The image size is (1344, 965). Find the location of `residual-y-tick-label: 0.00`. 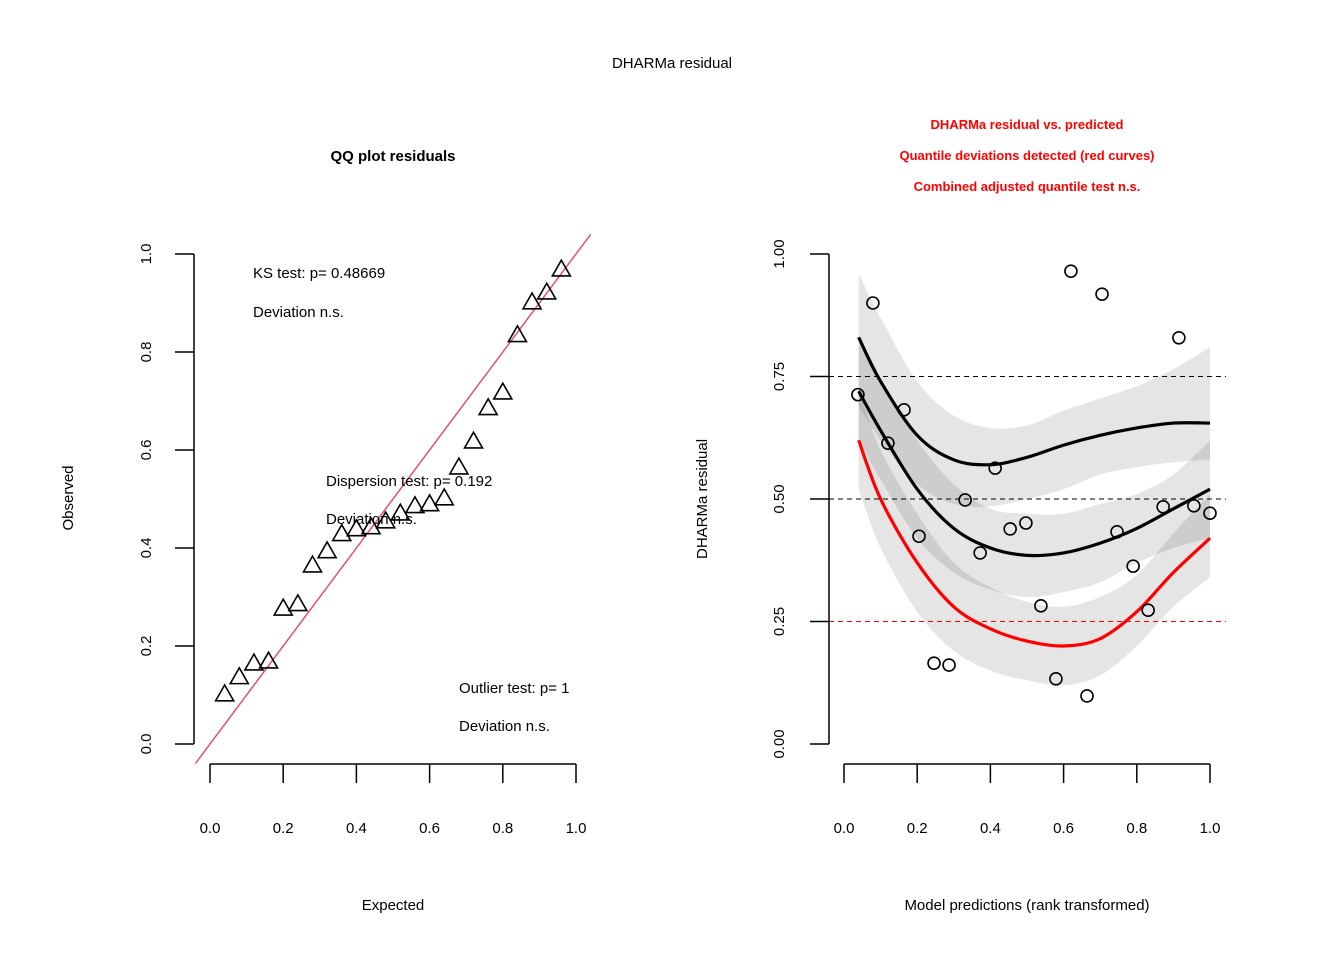

residual-y-tick-label: 0.00 is located at coordinates (779, 743).